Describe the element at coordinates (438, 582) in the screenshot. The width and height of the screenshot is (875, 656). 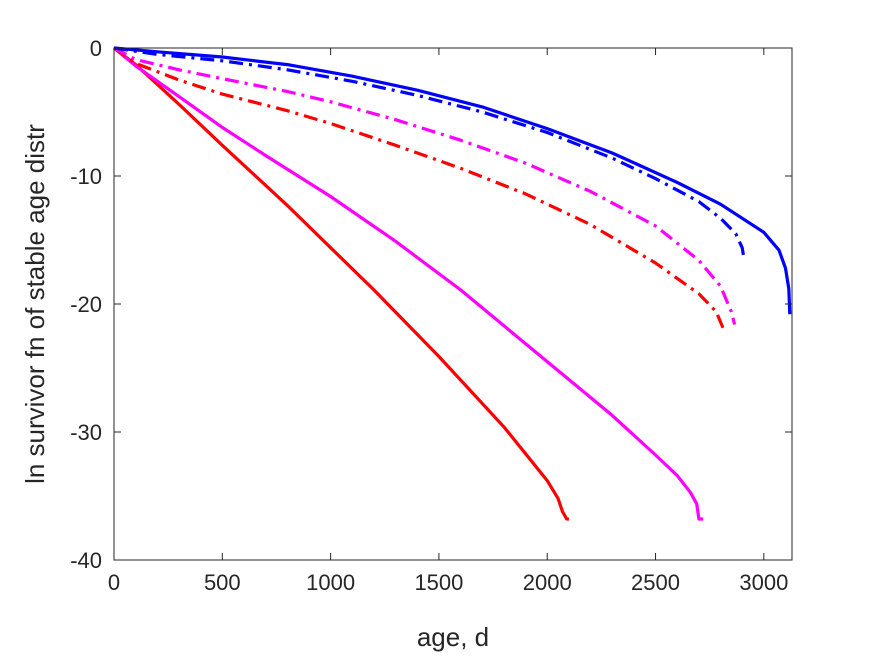
I see `x-tick-label: 1500` at that location.